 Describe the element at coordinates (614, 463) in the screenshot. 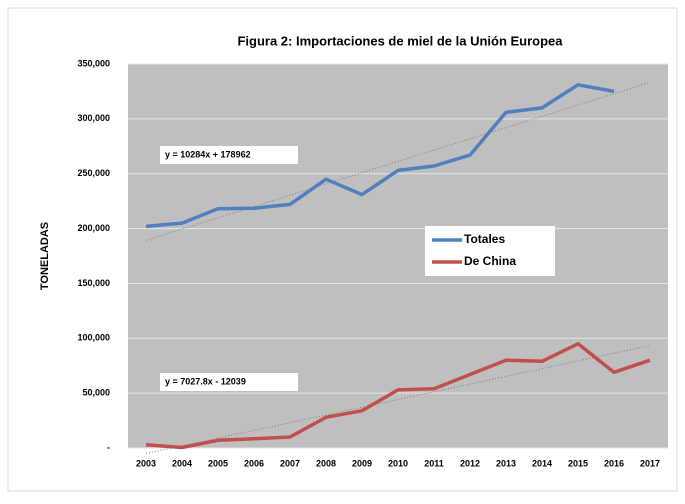

I see `x-tick-label: 2016` at that location.